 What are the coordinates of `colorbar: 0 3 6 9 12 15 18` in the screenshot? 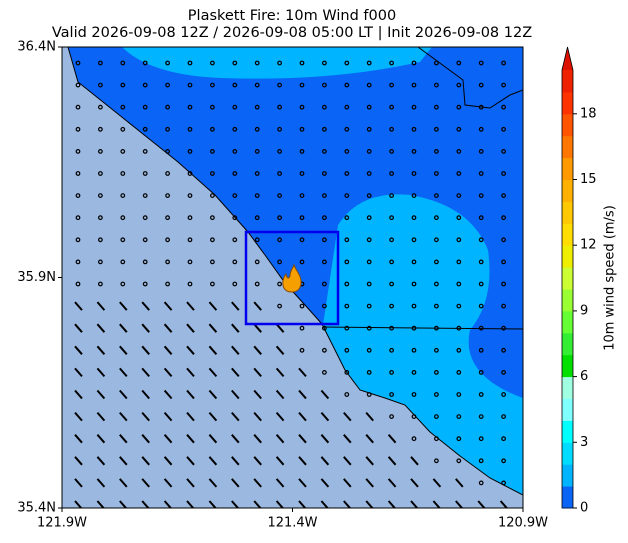 It's located at (579, 281).